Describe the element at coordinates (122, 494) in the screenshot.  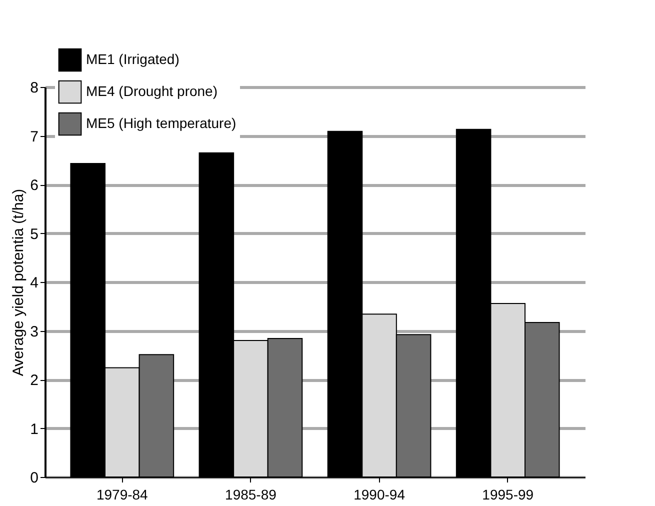
I see `x-tick-label: 1979-84` at that location.